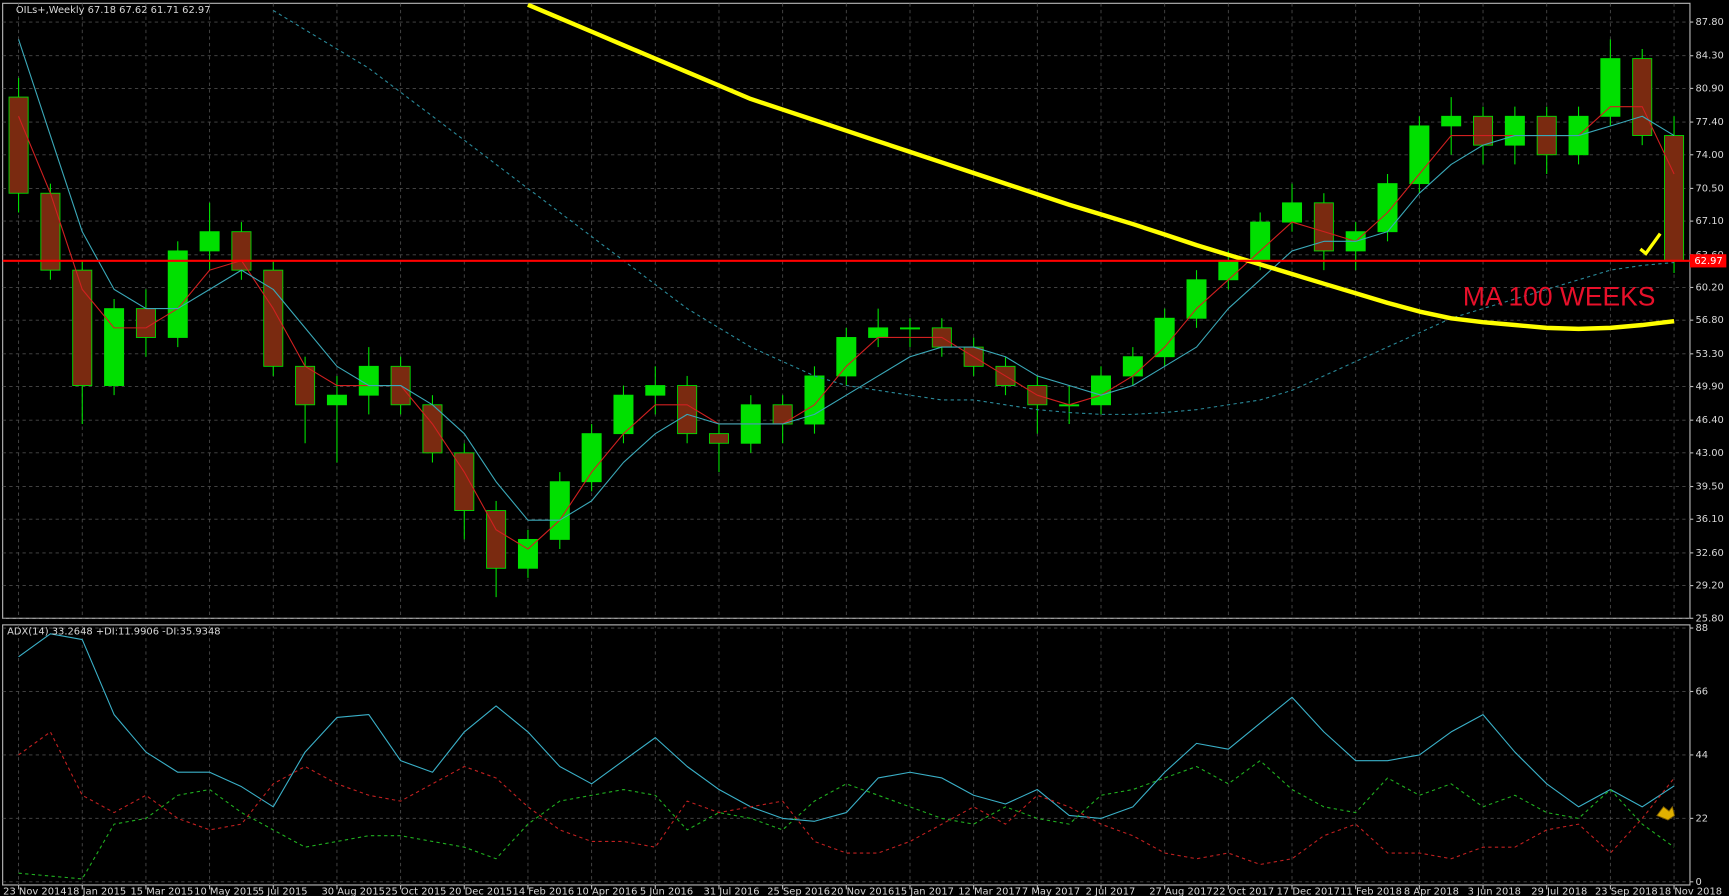 This screenshot has height=896, width=1729. I want to click on x-tick-label: 18 Nov 2018, so click(1690, 891).